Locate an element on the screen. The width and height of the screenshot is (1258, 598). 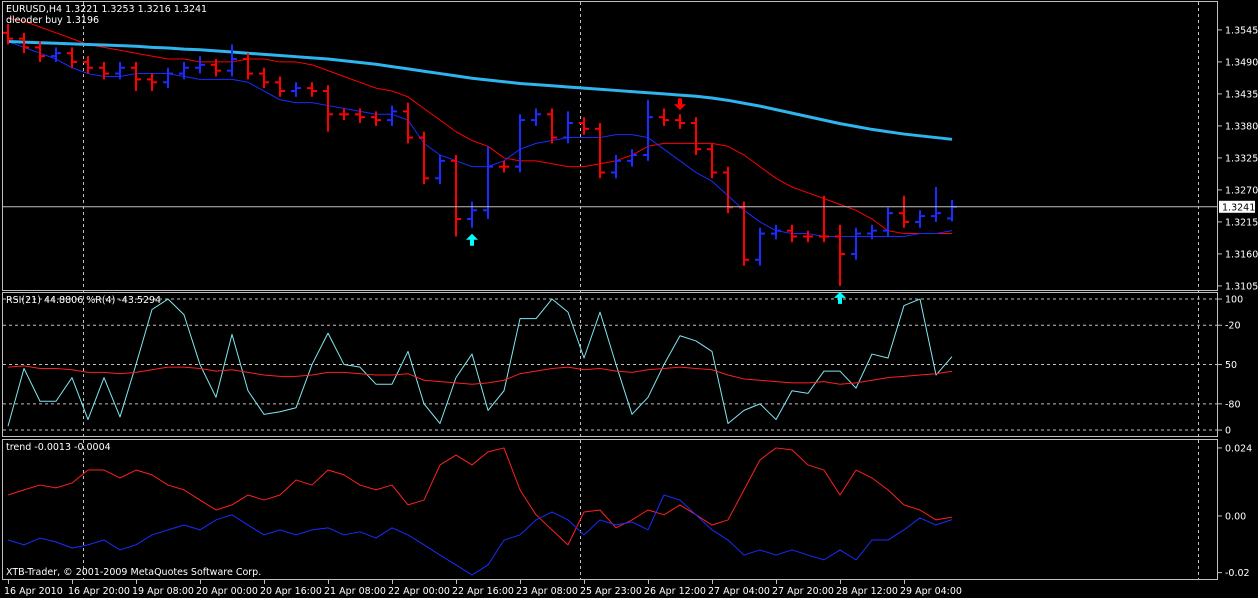
x-tick-label: 27 Apr 04:00 is located at coordinates (739, 591).